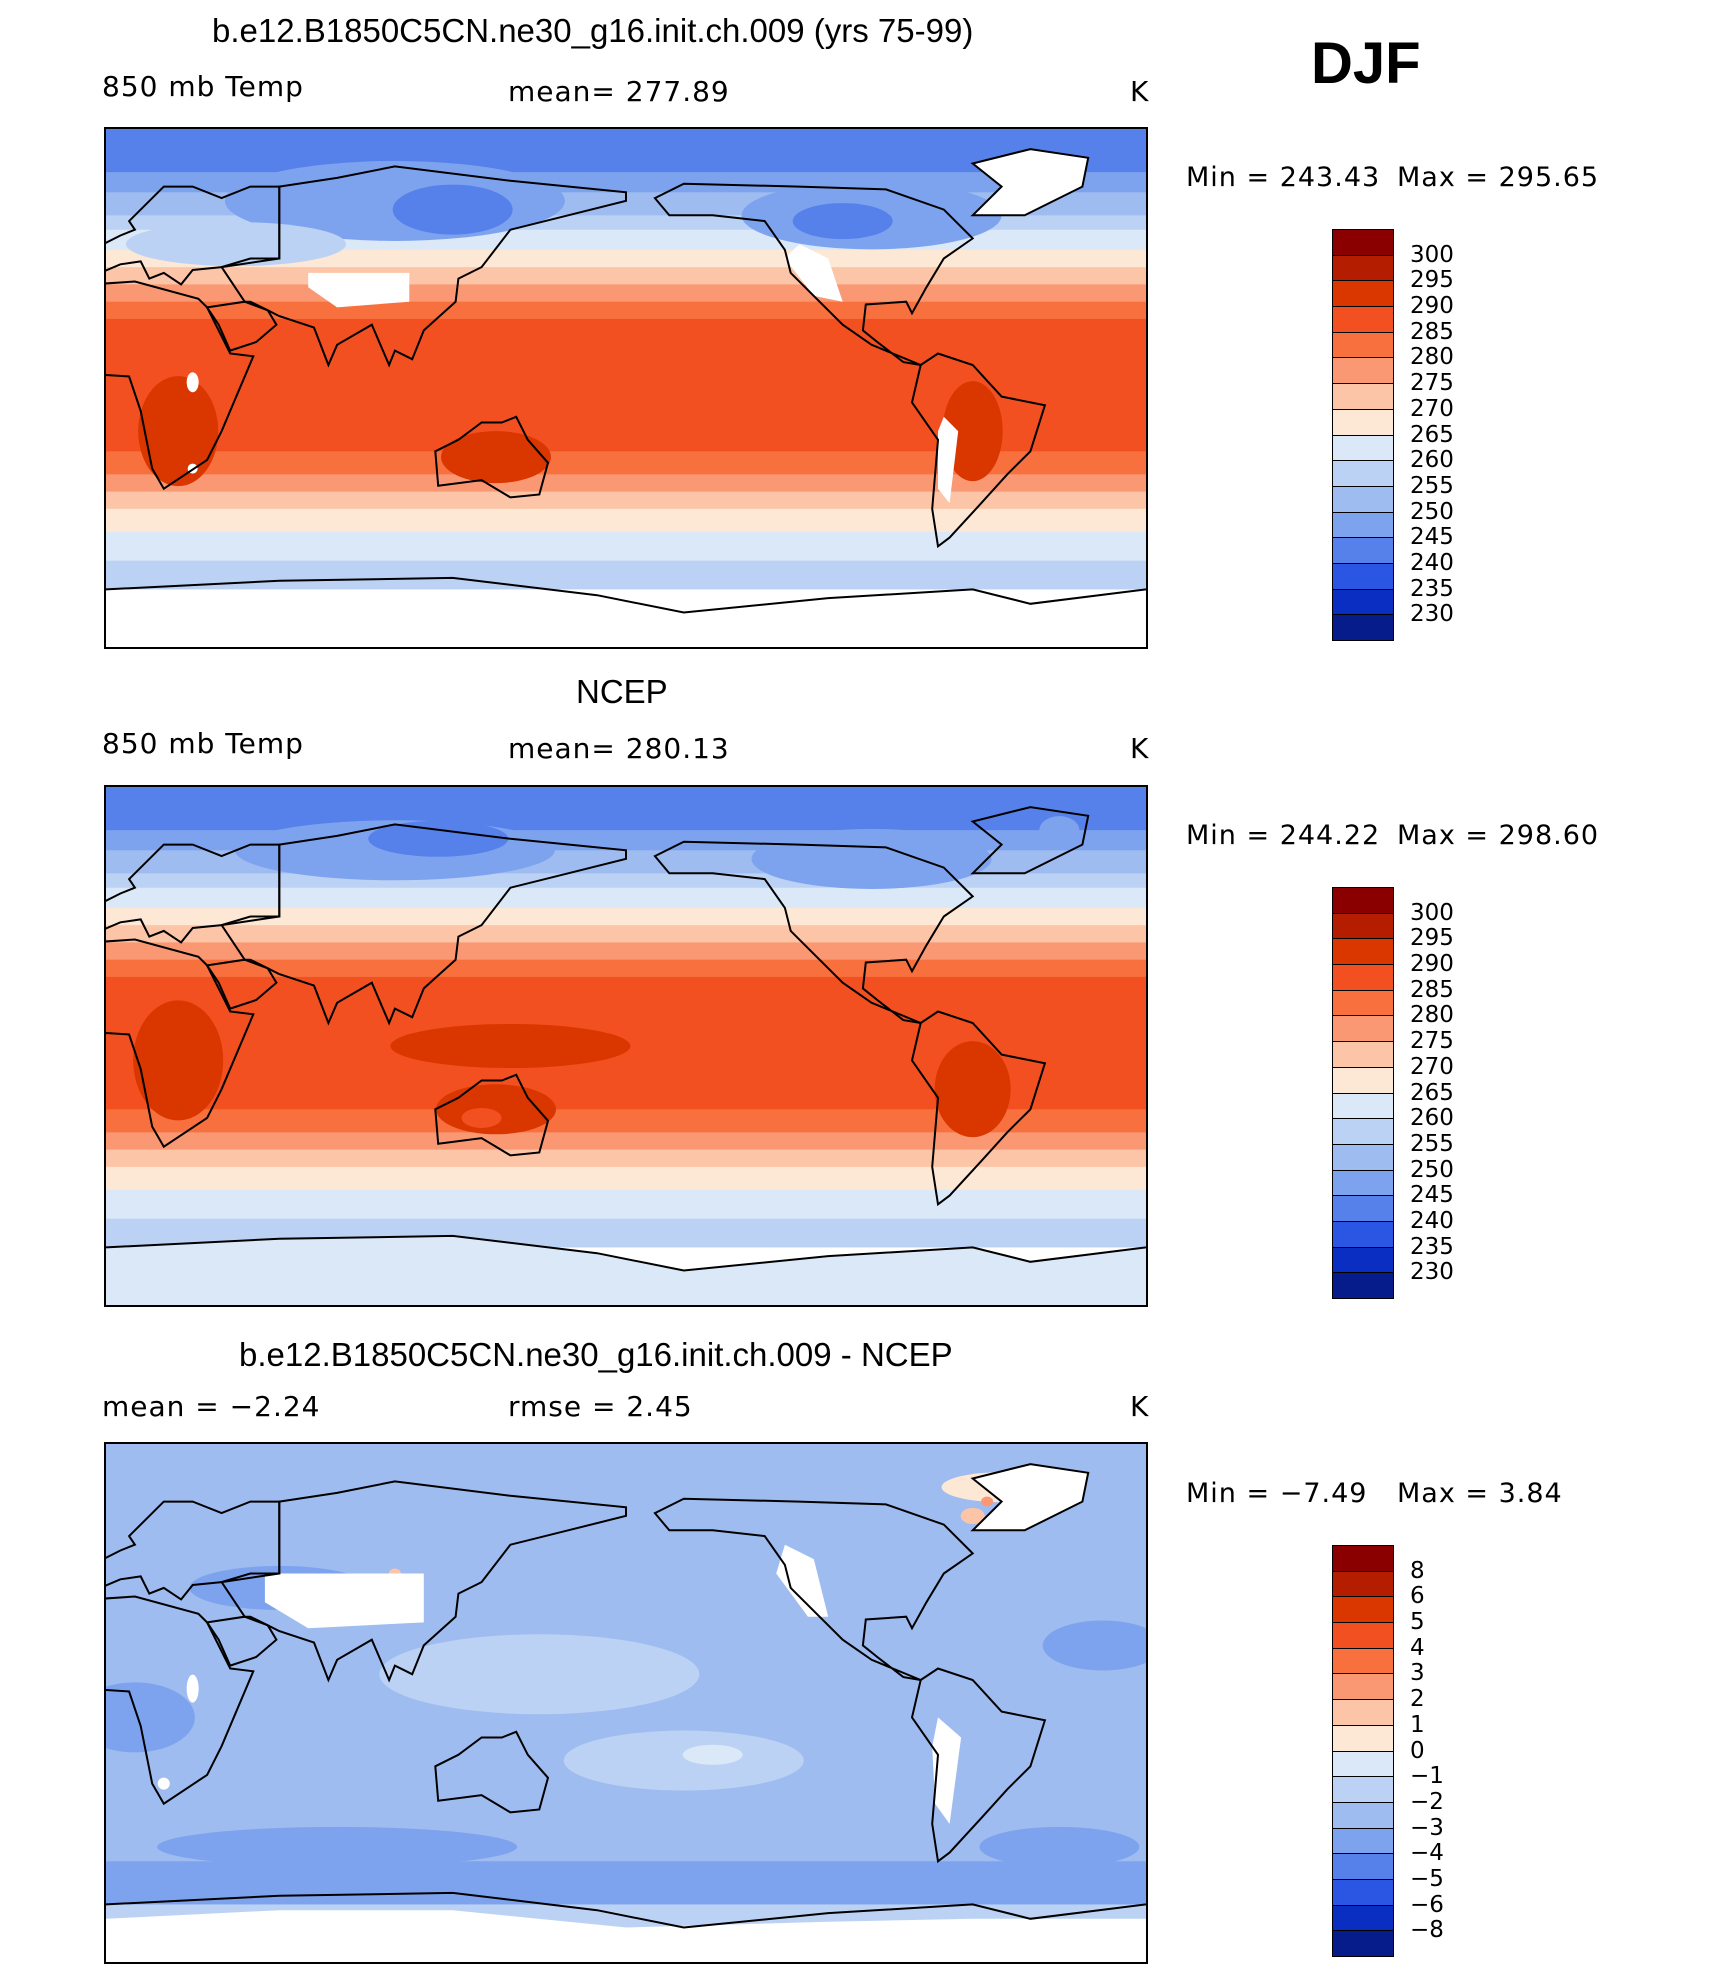 This screenshot has height=1981, width=1710. What do you see at coordinates (1432, 588) in the screenshot?
I see `colorbar-tick-label: 235` at bounding box center [1432, 588].